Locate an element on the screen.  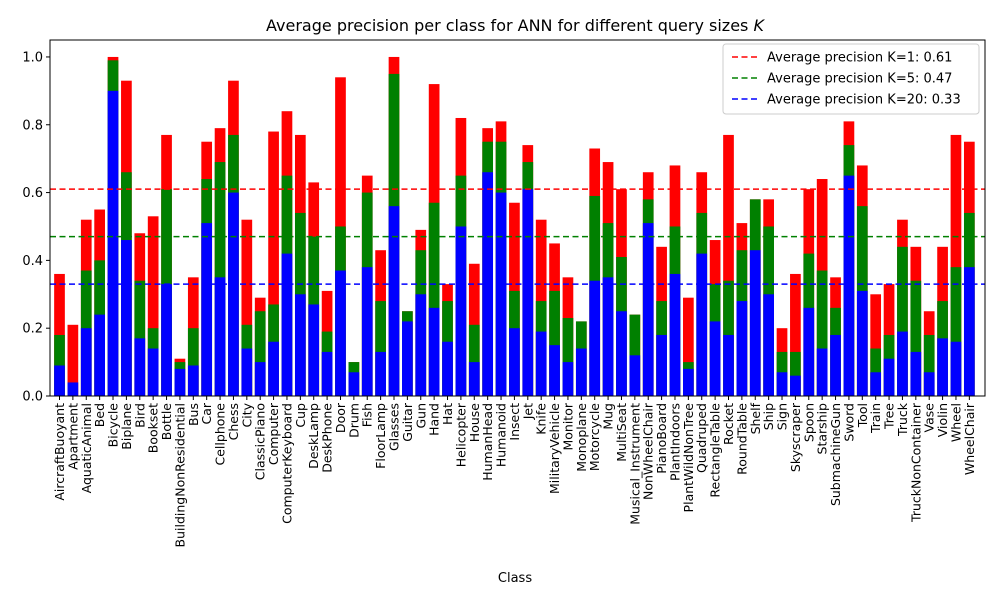
x-axis-label: Class is located at coordinates (515, 578).